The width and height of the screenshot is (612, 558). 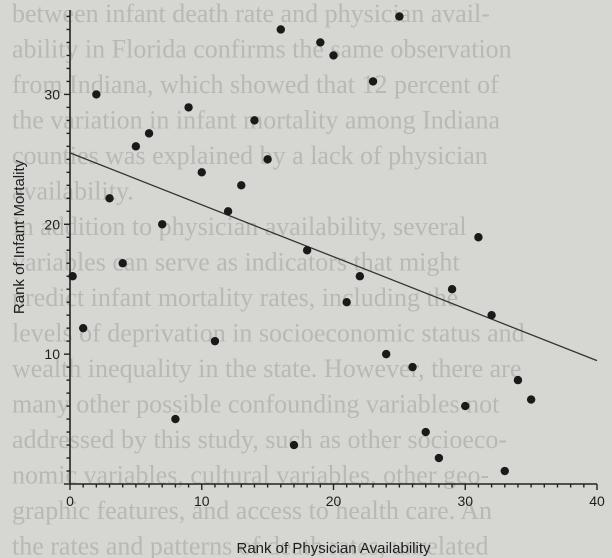 What do you see at coordinates (465, 501) in the screenshot?
I see `x-tick-label: 30` at bounding box center [465, 501].